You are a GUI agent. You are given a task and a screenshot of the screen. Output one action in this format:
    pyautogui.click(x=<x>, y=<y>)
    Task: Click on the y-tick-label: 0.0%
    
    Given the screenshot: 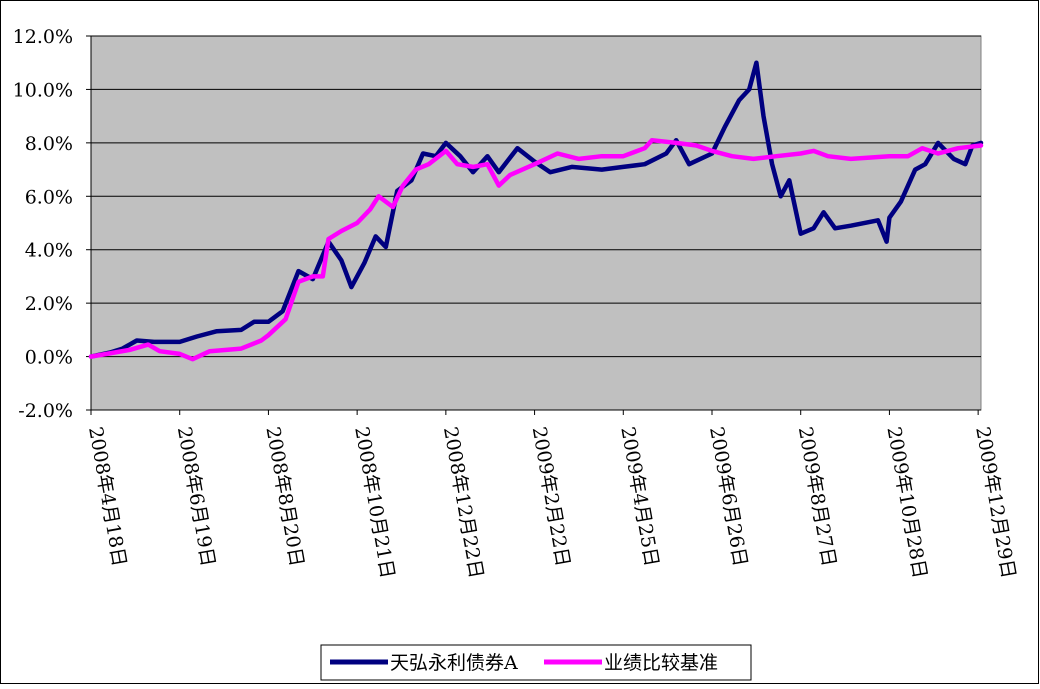 What is the action you would take?
    pyautogui.click(x=49, y=358)
    